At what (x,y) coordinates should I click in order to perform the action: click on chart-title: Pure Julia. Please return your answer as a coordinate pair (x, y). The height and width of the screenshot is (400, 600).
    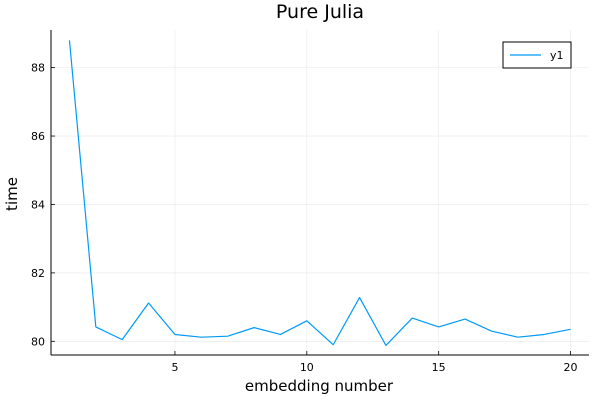
    Looking at the image, I should click on (320, 12).